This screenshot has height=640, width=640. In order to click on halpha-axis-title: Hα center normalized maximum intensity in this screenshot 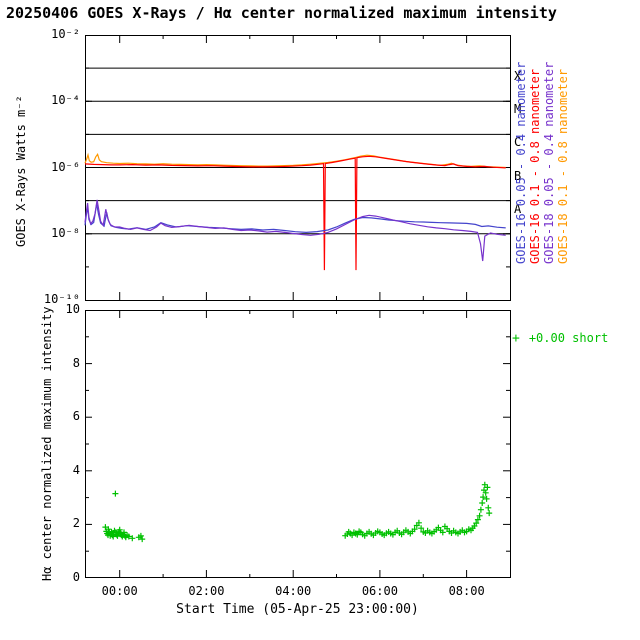, I will do `click(47, 443)`.